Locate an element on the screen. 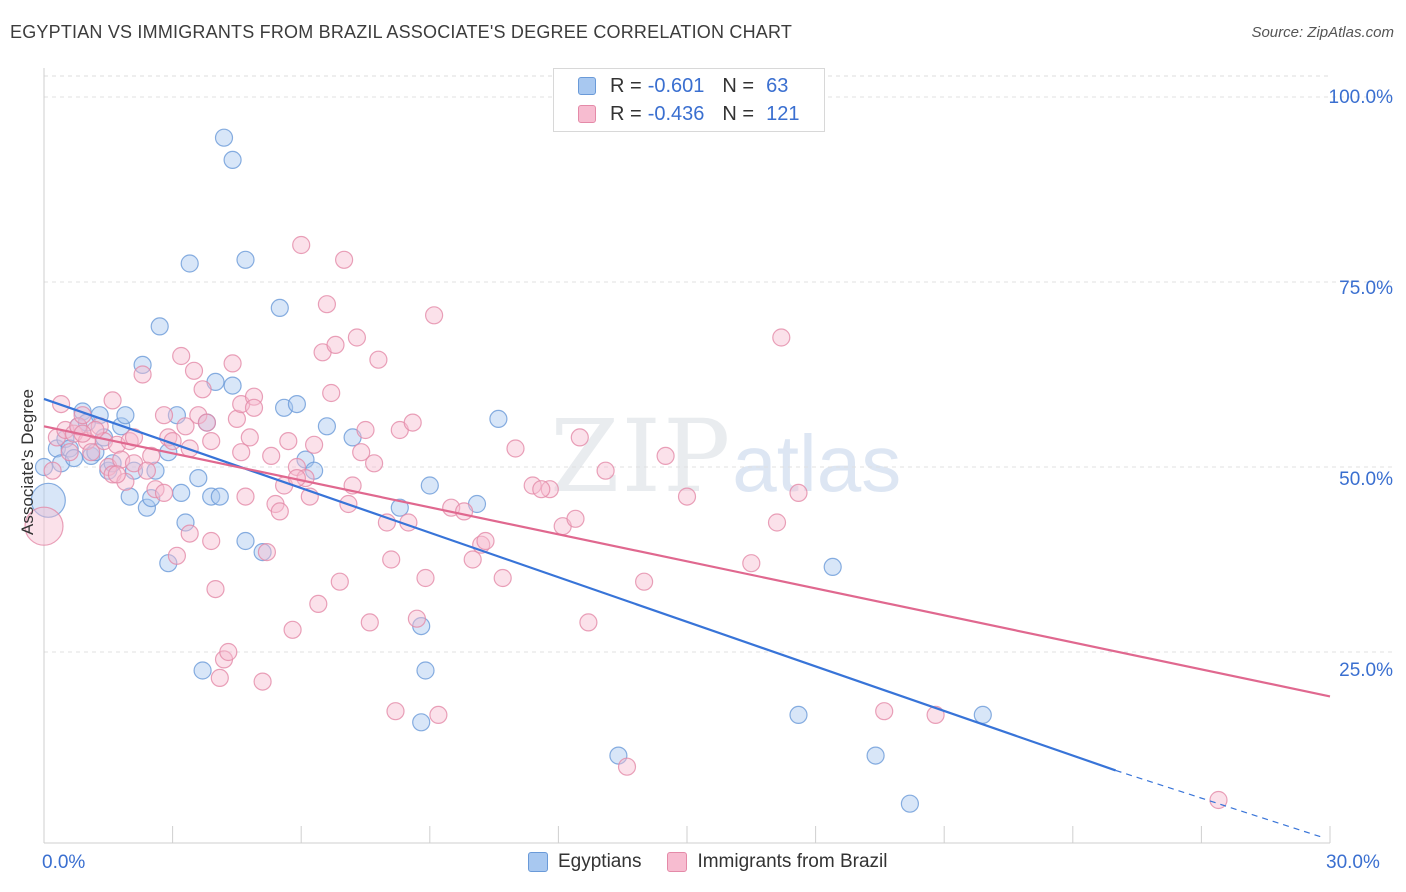  legend-item-egyptians: Egyptians is located at coordinates (584, 862).